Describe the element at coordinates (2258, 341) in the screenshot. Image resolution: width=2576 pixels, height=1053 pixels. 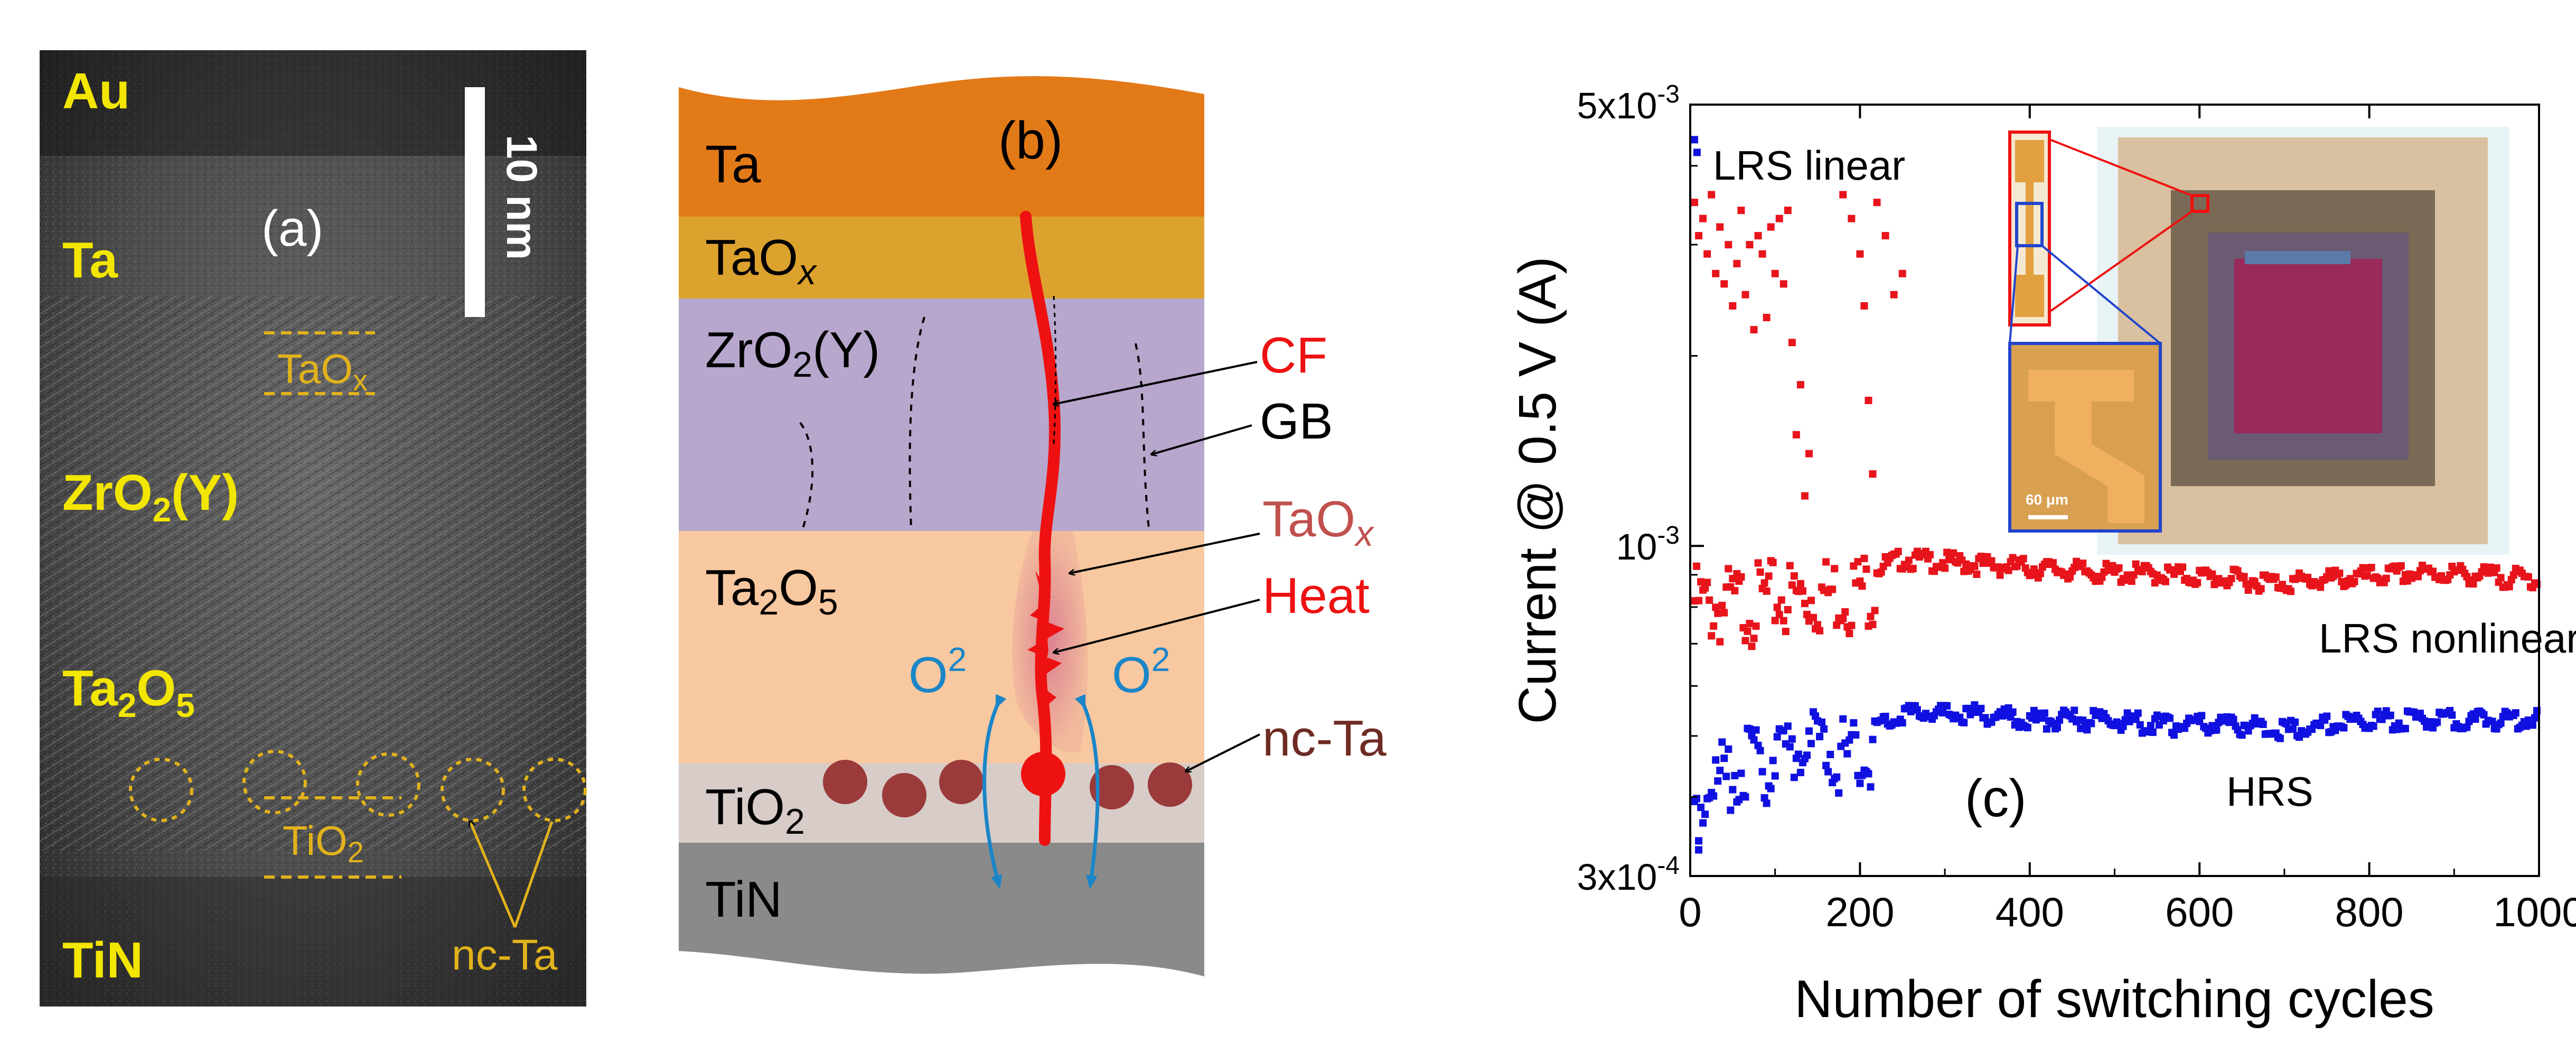
I see `chip-photo-inset: 60 μm` at that location.